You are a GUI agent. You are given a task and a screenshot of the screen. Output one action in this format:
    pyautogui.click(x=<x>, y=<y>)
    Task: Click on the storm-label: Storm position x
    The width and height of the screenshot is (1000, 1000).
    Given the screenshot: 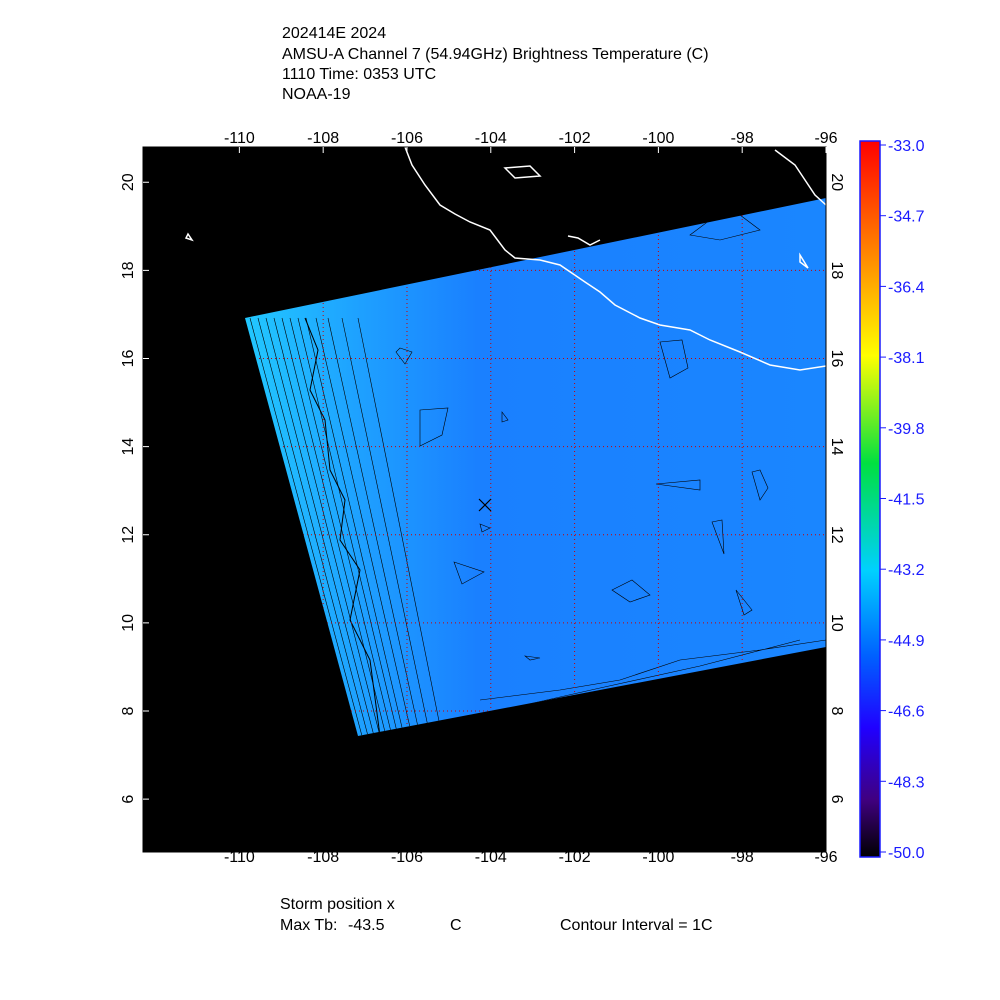 What is the action you would take?
    pyautogui.click(x=337, y=904)
    